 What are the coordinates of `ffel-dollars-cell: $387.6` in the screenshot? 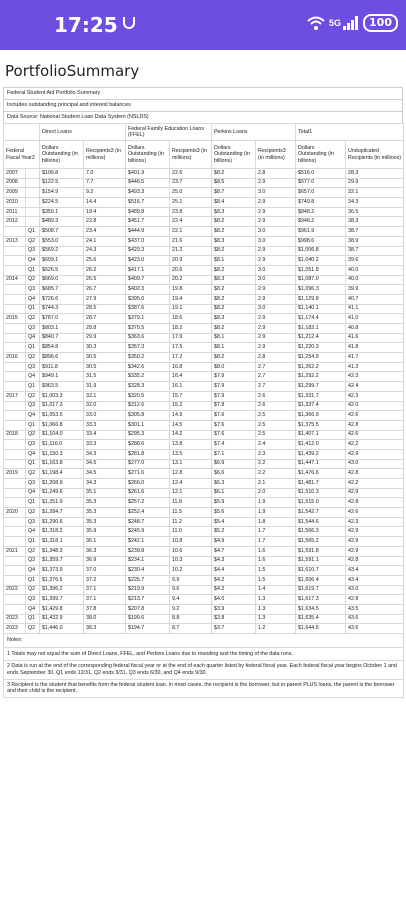 It's located at (147, 309).